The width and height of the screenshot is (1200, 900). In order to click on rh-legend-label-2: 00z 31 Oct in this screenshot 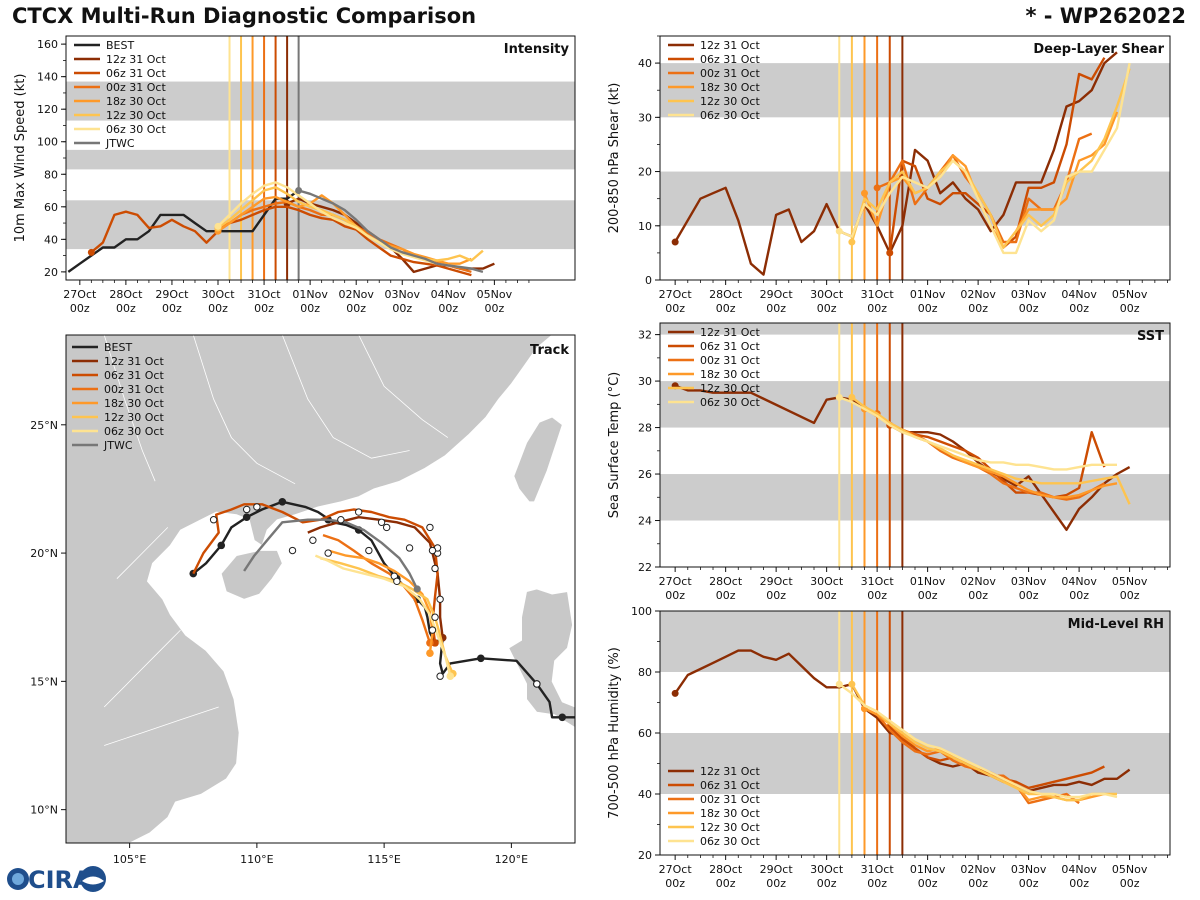, I will do `click(730, 799)`.